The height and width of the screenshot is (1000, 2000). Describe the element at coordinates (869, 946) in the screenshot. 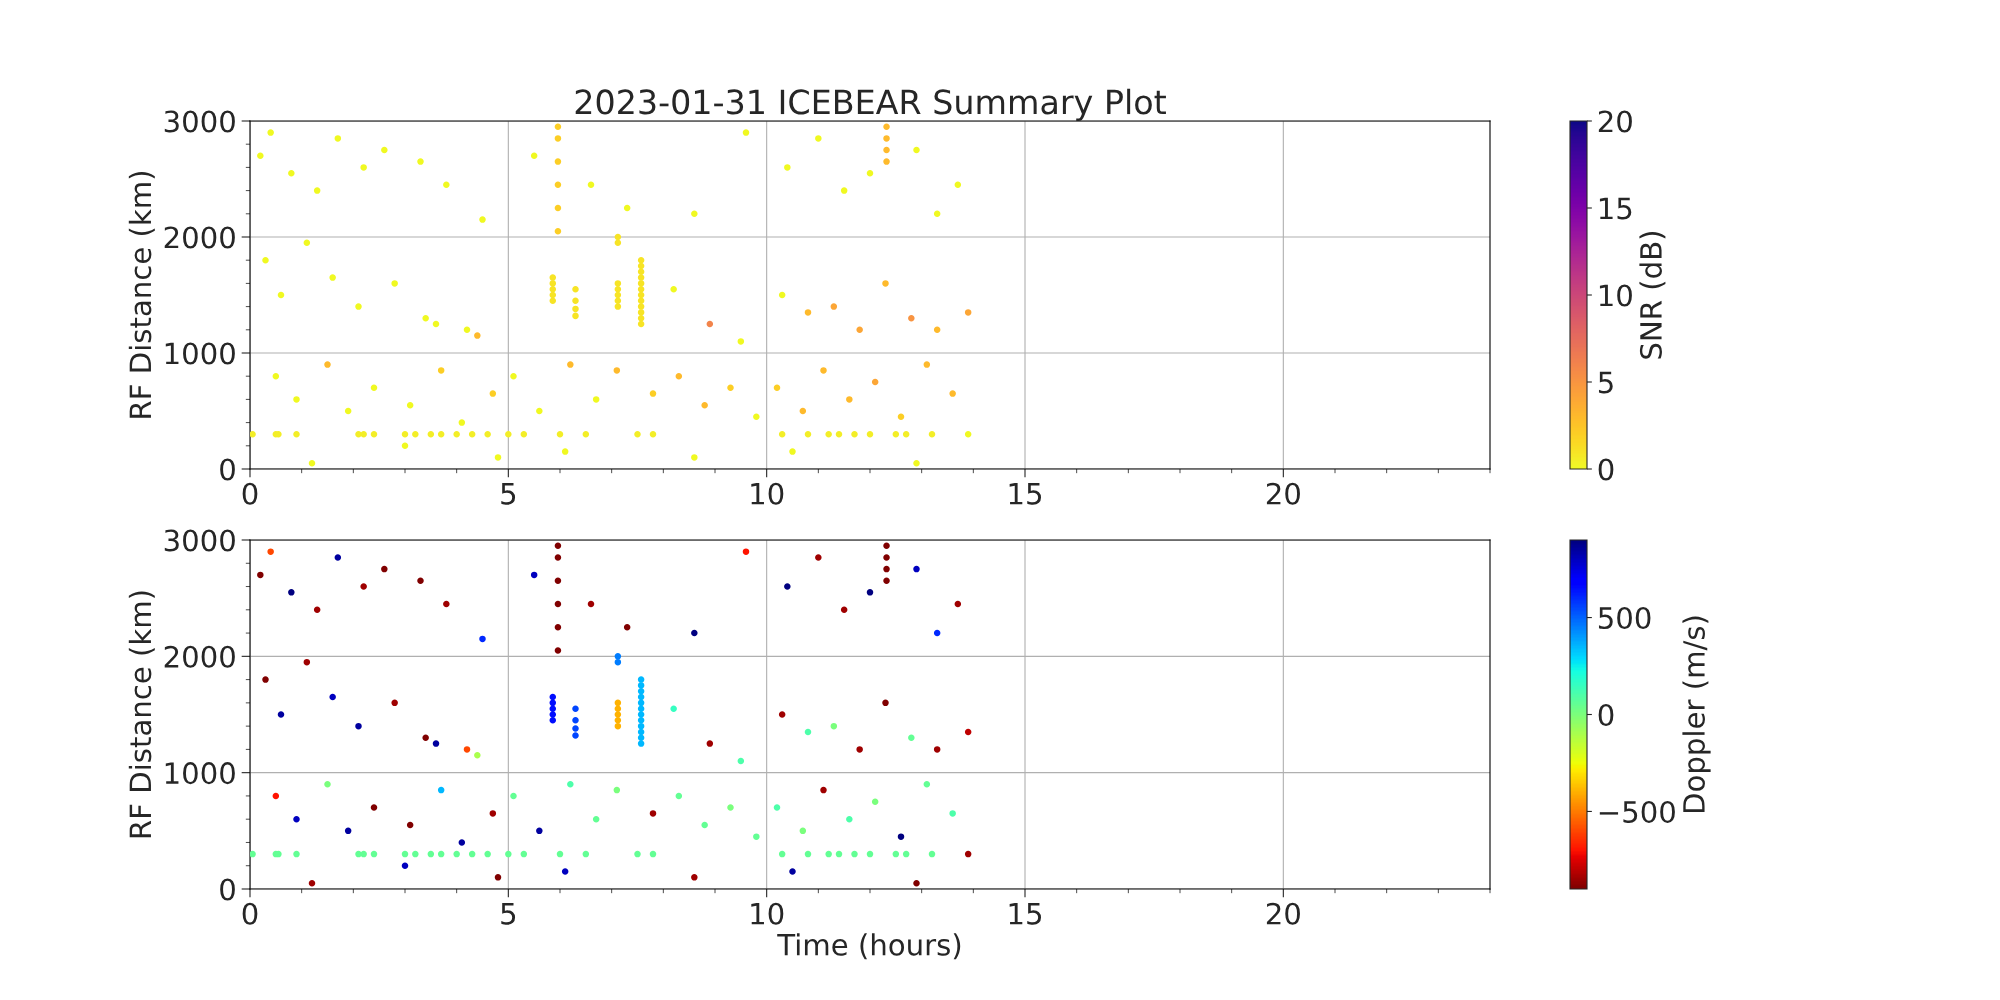

I see `x-axis-title: Time (hours)` at that location.